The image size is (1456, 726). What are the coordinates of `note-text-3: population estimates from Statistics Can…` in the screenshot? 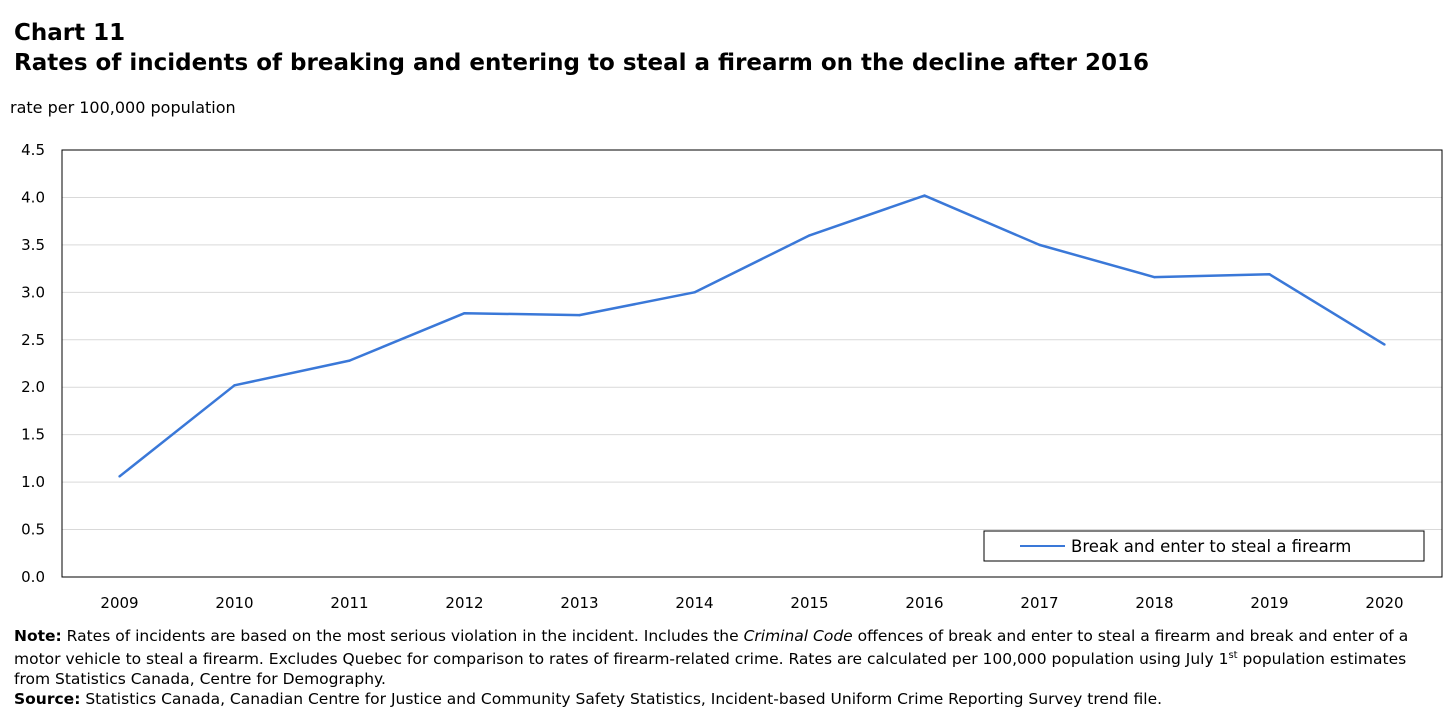 It's located at (710, 669).